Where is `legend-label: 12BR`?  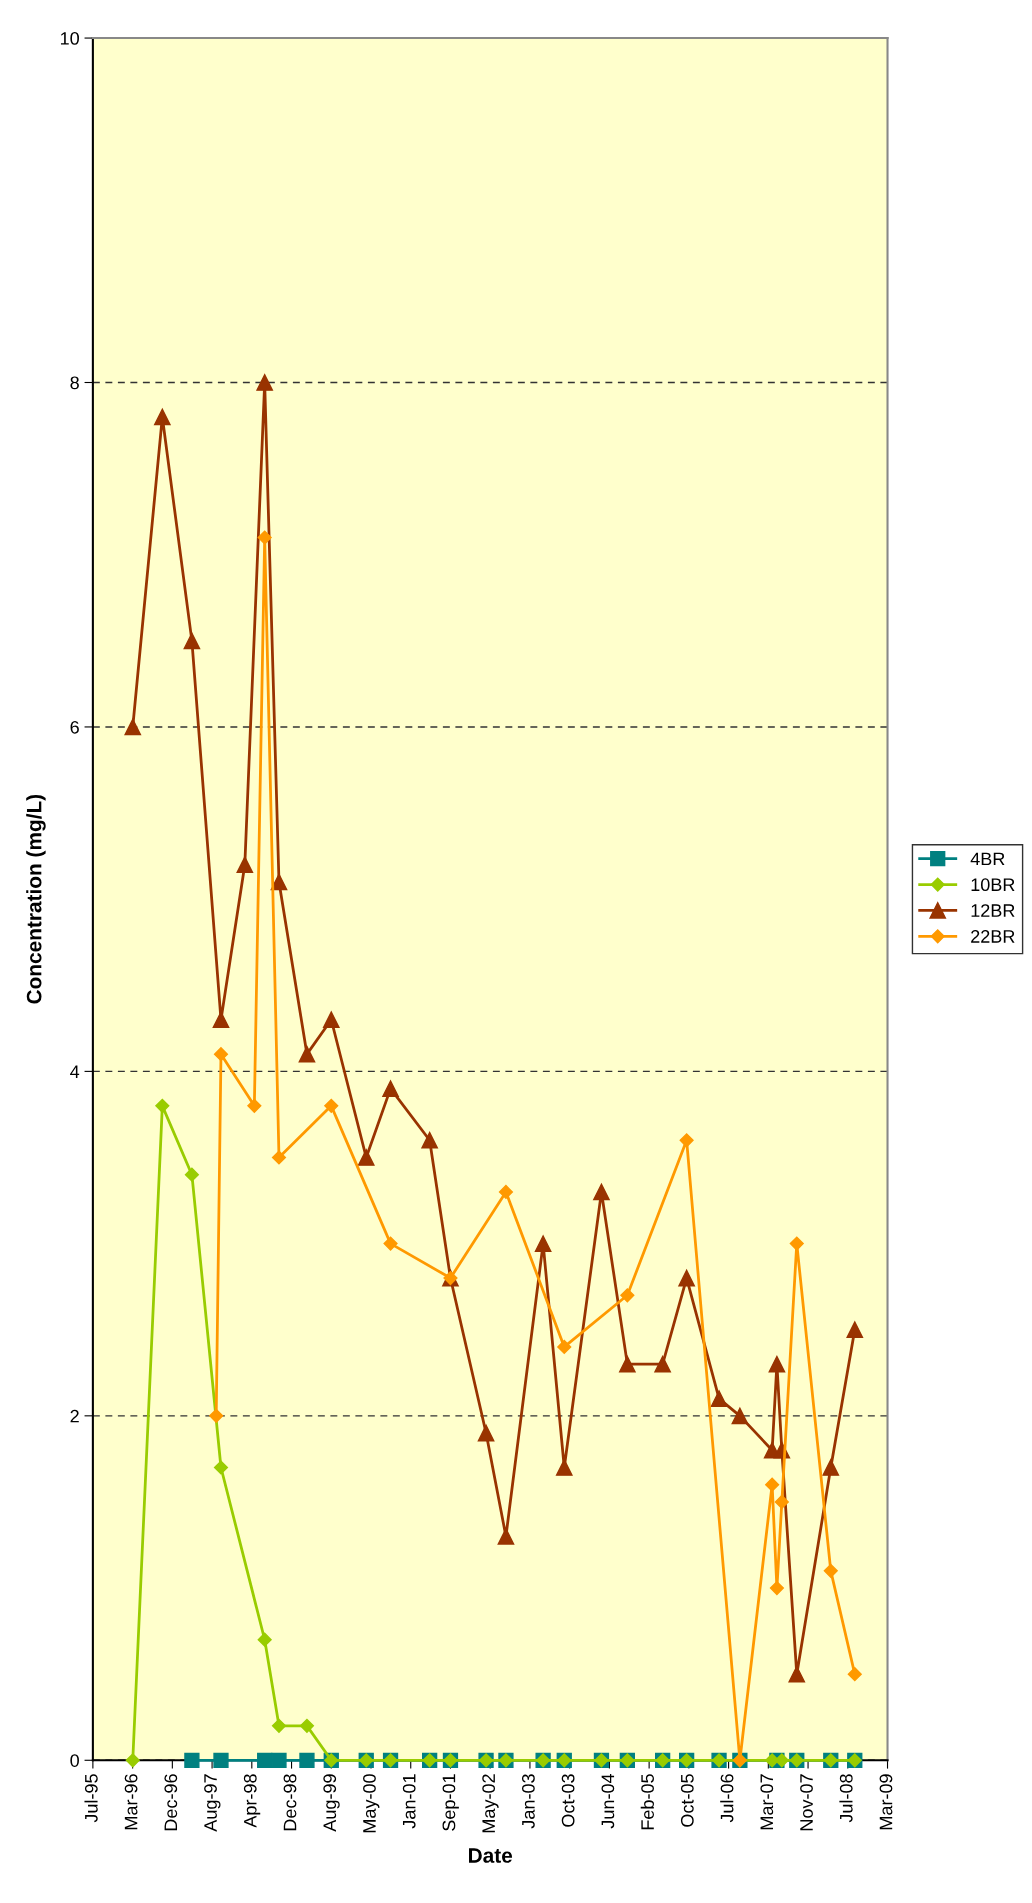
legend-label: 12BR is located at coordinates (993, 910).